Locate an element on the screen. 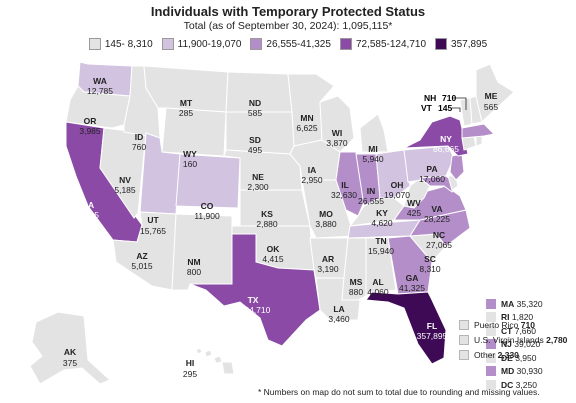 This screenshot has width=576, height=403. value-KS: 2,880 is located at coordinates (267, 224).